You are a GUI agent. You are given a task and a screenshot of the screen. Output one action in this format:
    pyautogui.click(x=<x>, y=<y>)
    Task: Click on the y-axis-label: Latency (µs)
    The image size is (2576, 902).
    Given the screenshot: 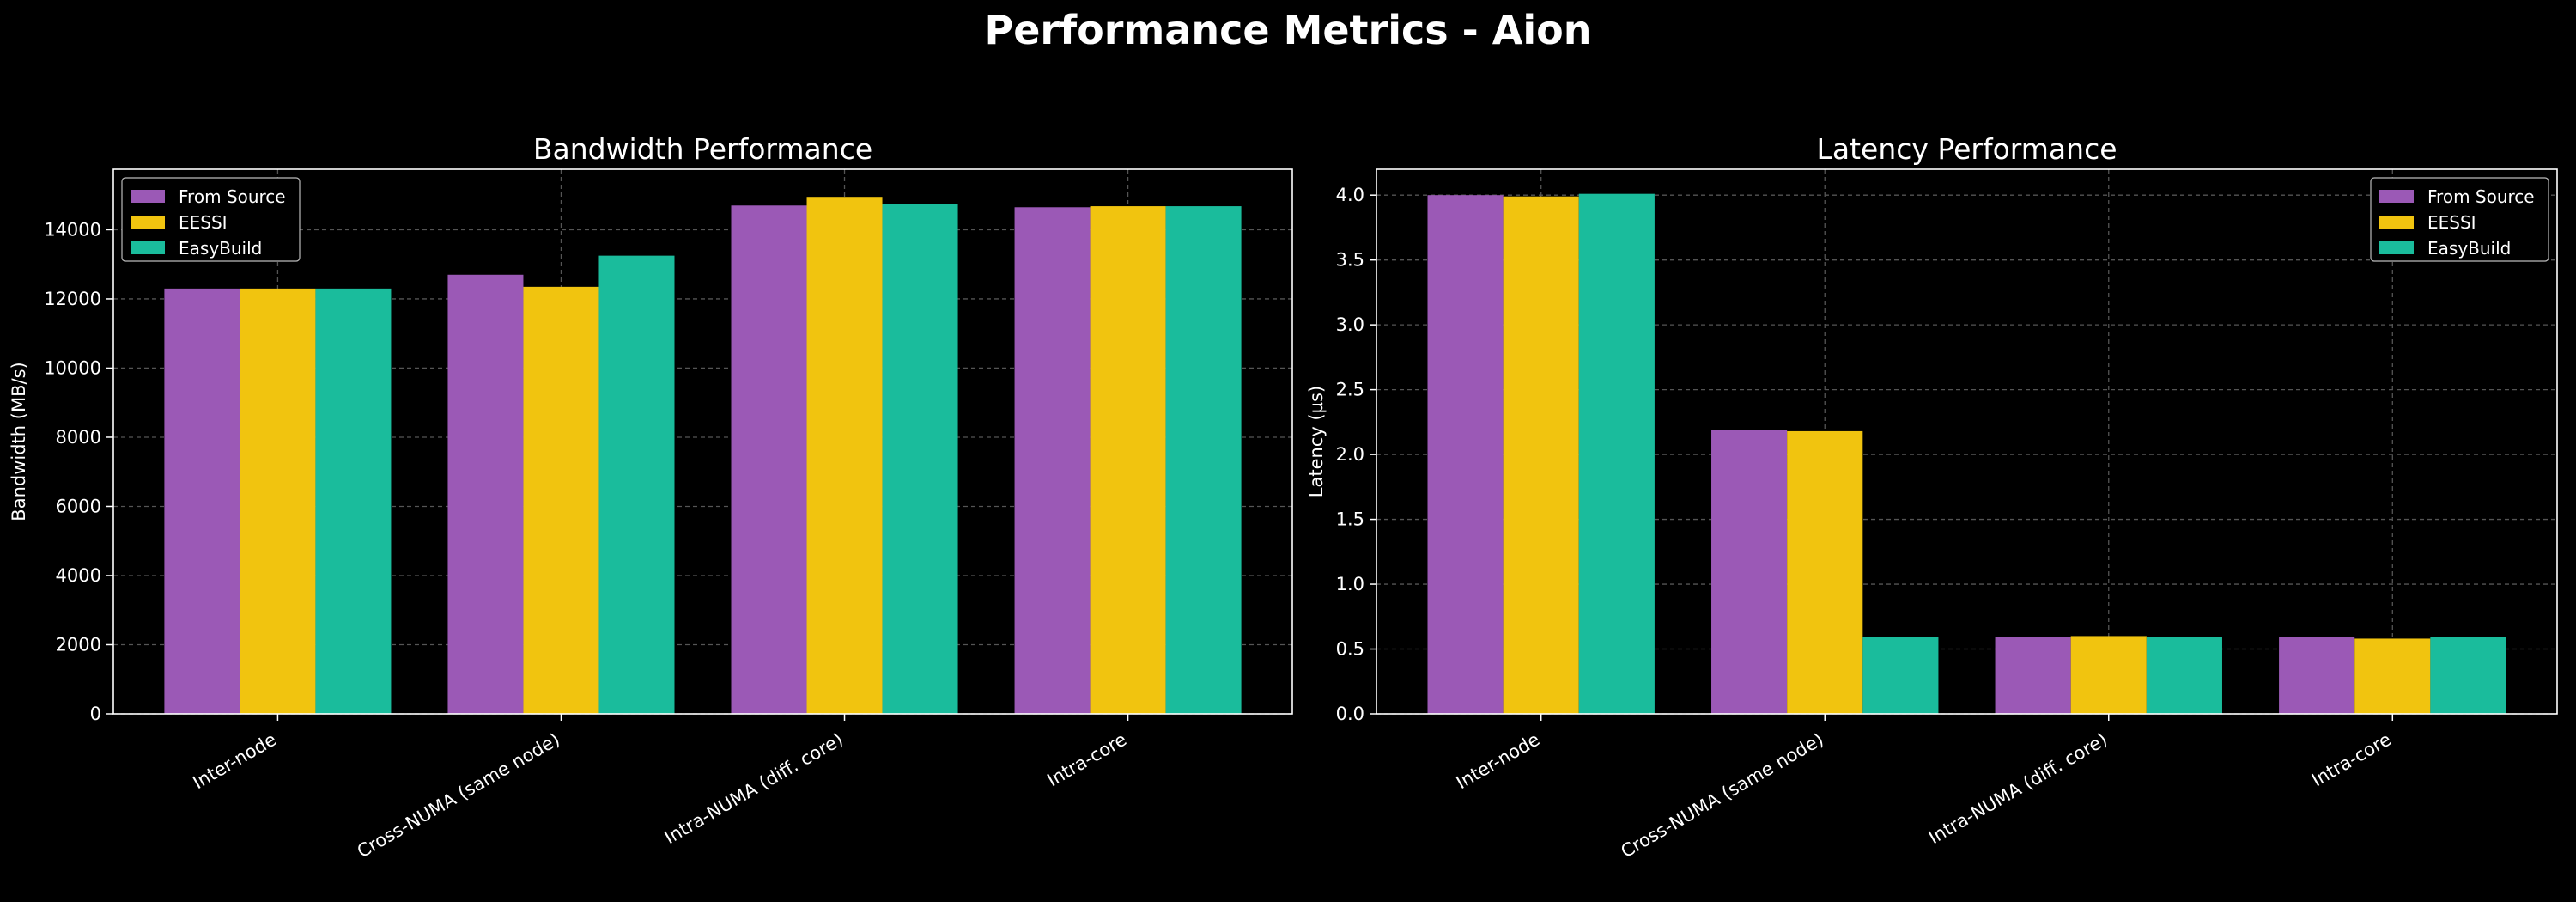 What is the action you would take?
    pyautogui.click(x=1316, y=441)
    